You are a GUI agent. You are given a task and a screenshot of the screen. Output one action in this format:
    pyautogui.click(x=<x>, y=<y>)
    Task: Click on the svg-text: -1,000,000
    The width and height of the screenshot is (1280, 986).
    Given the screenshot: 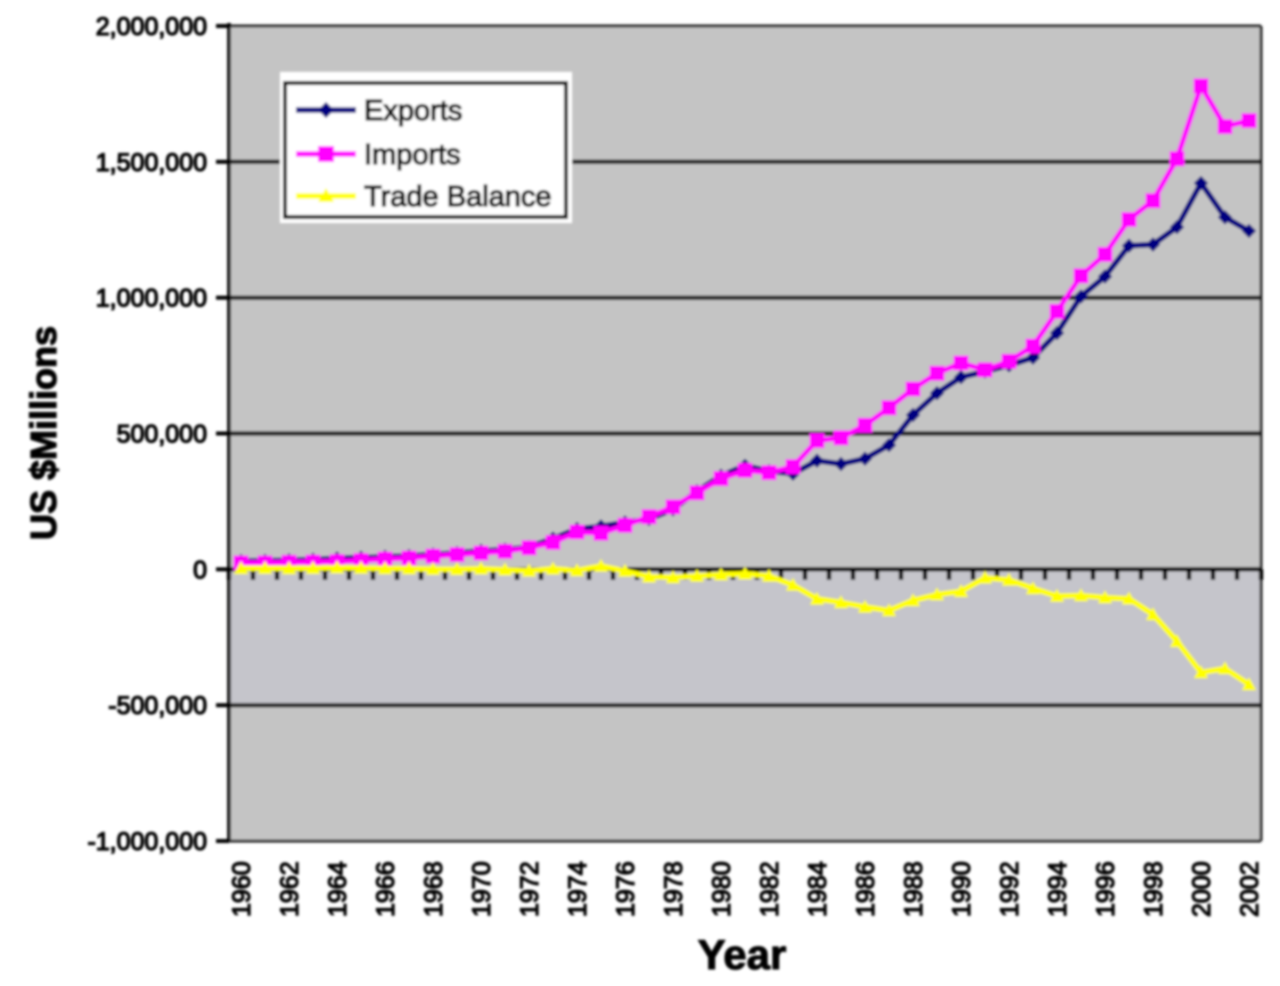 What is the action you would take?
    pyautogui.click(x=147, y=842)
    